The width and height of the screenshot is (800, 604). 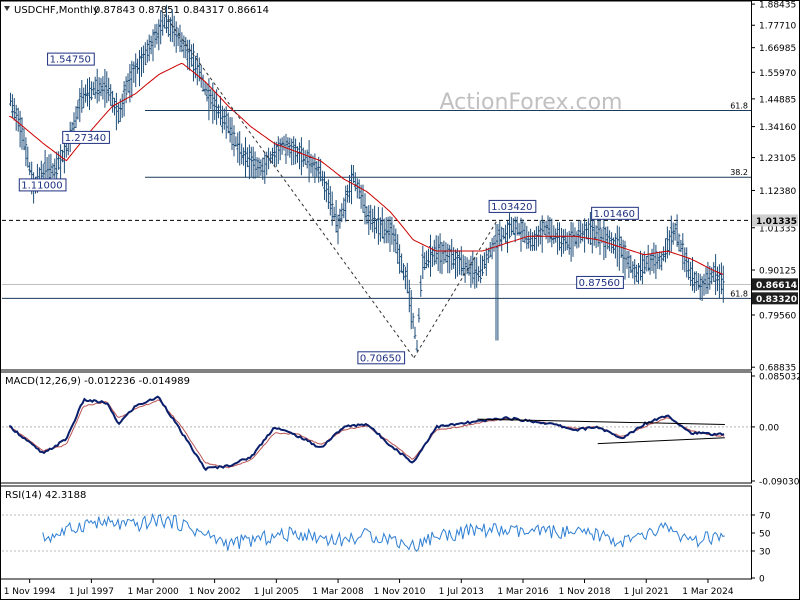 I want to click on last-price-badge-bg, so click(x=775, y=284).